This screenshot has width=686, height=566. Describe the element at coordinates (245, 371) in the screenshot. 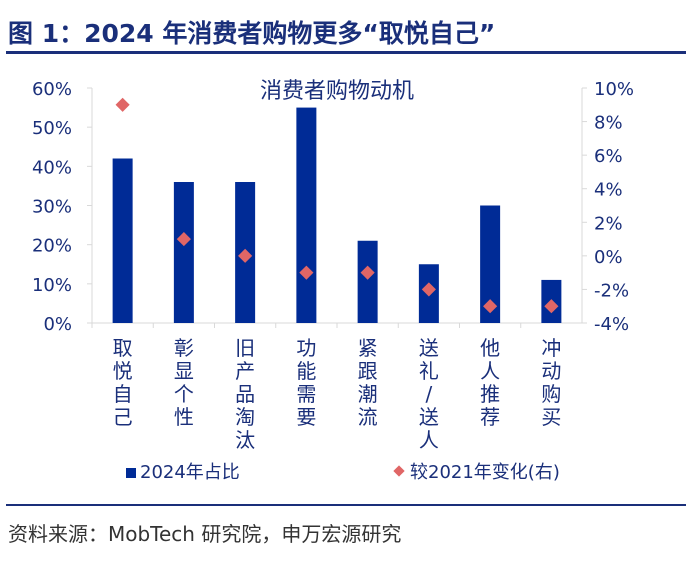

I see `category-label: 产` at that location.